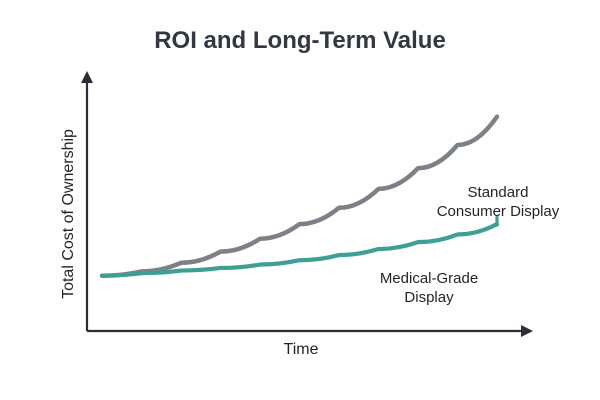  What do you see at coordinates (498, 202) in the screenshot?
I see `standard-consumer-display-label: Standard Consumer Display` at bounding box center [498, 202].